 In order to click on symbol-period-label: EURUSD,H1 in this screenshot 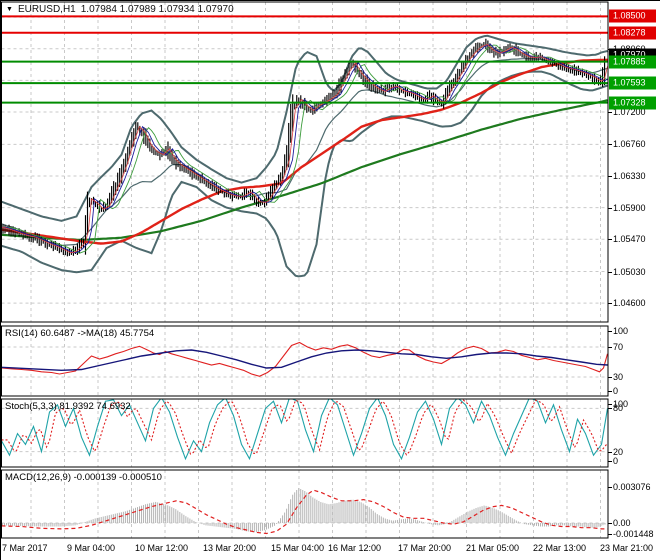, I will do `click(46, 9)`.